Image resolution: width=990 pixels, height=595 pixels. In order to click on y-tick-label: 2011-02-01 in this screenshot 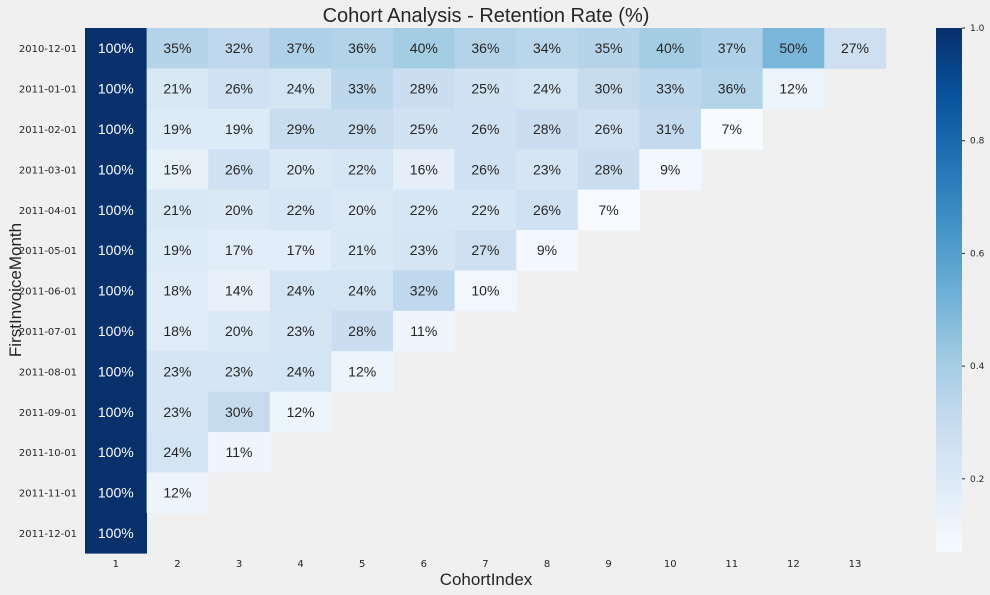, I will do `click(48, 130)`.